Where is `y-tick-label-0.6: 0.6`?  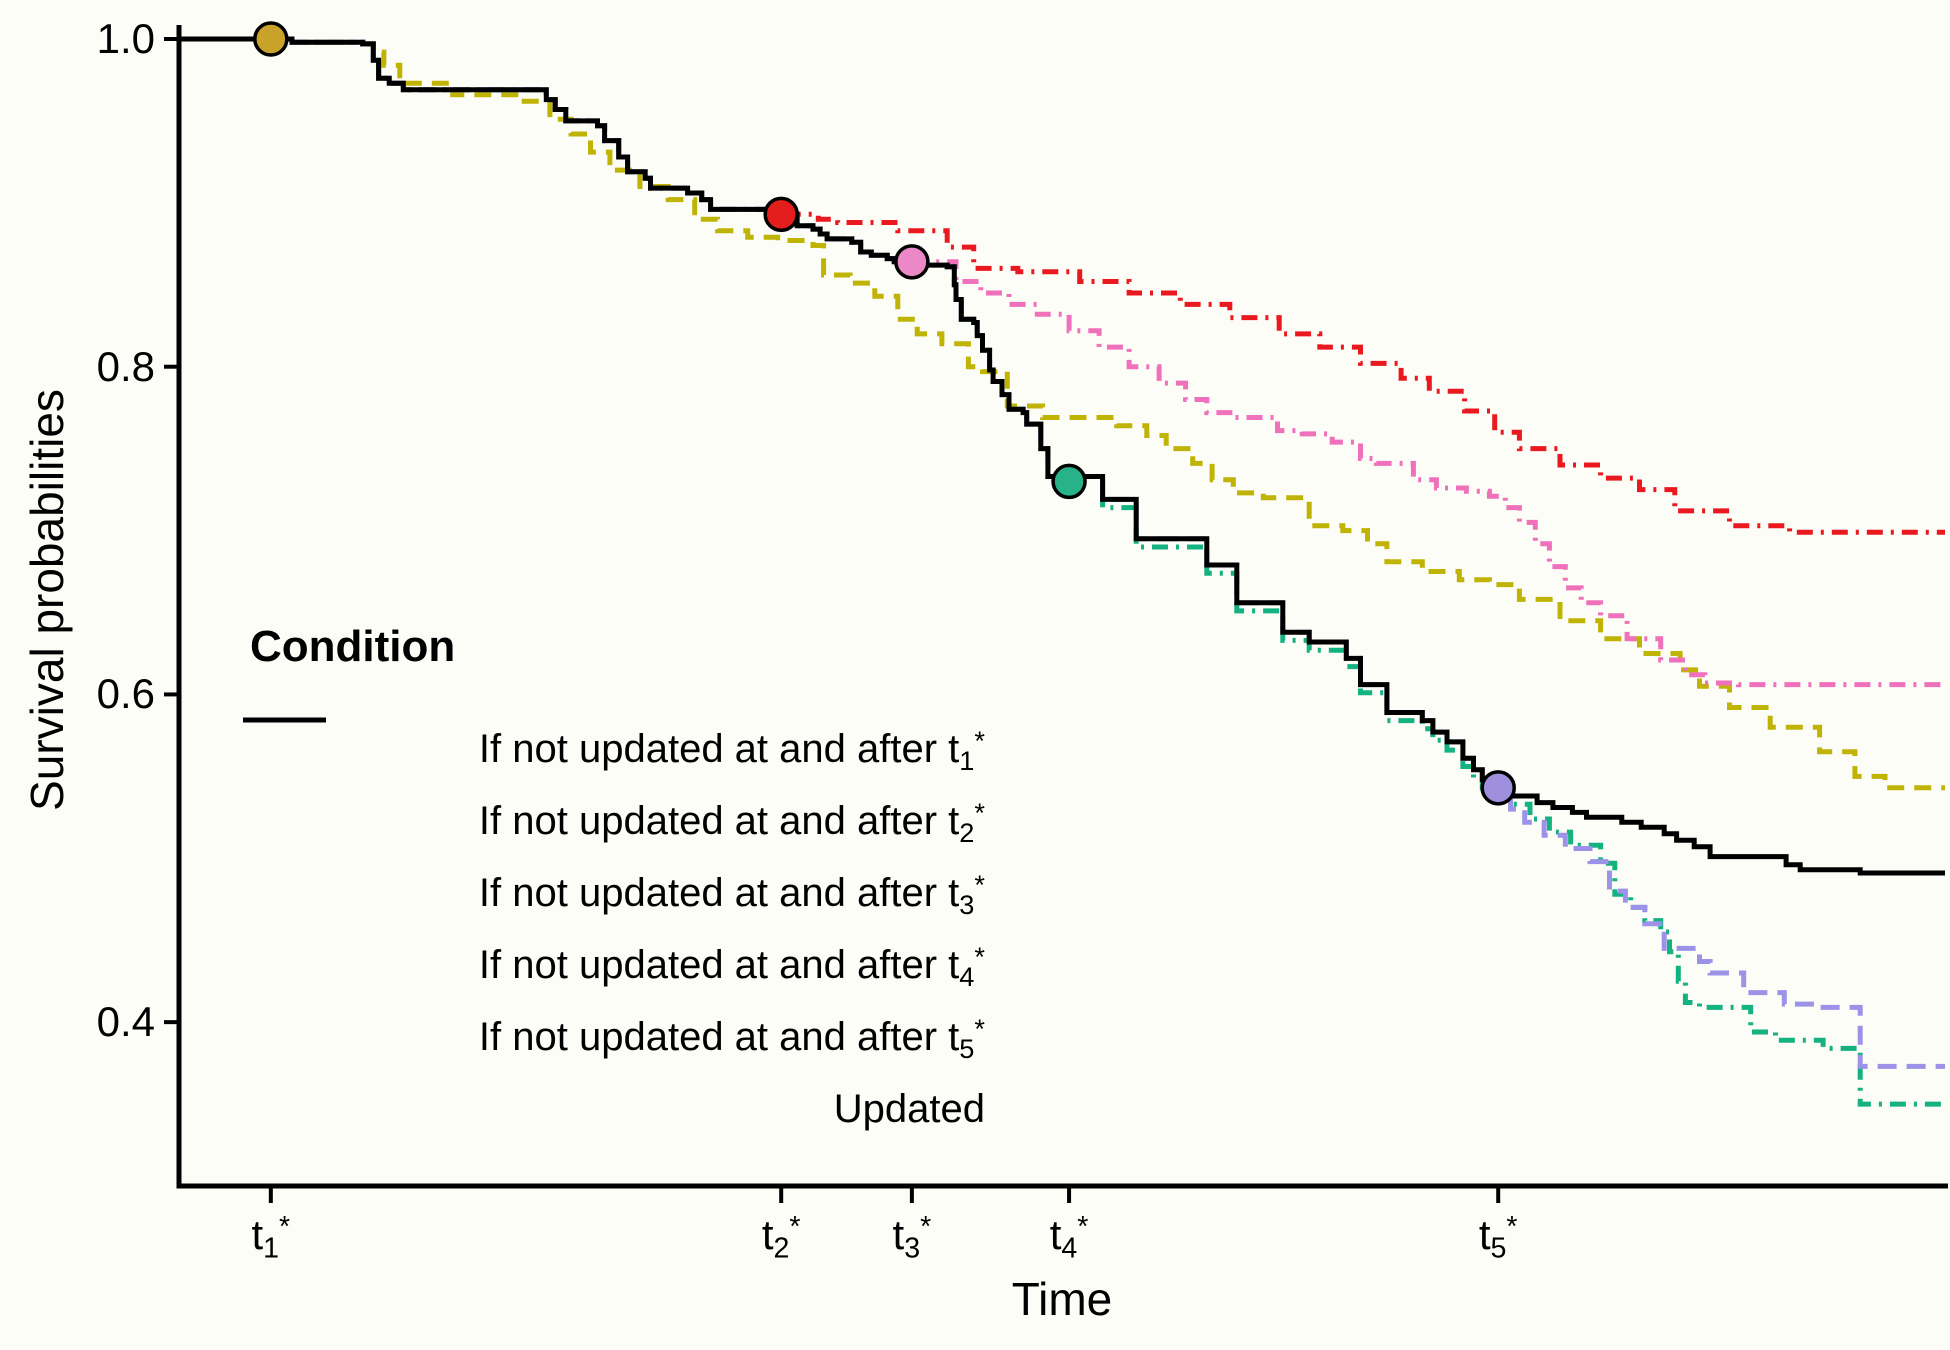
y-tick-label-0.6: 0.6 is located at coordinates (125, 694).